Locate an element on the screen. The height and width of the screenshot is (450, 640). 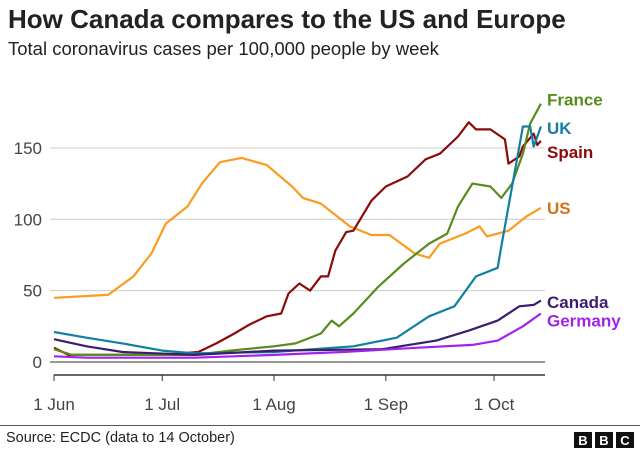
x-axis: 1 Jun 1 Jul 1 Aug 1 Sep 1 Oct is located at coordinates (289, 394).